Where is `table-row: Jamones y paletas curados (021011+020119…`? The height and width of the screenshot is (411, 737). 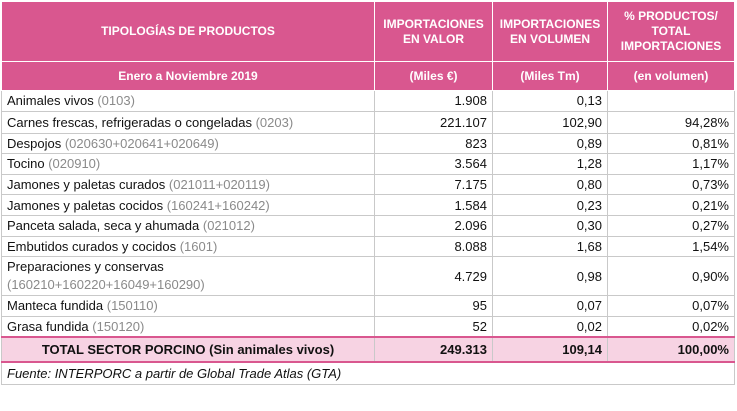
table-row: Jamones y paletas curados (021011+020119… is located at coordinates (368, 184).